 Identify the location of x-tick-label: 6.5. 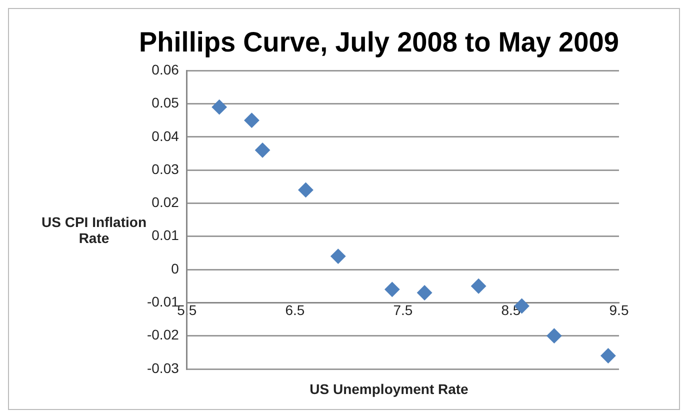
(295, 310).